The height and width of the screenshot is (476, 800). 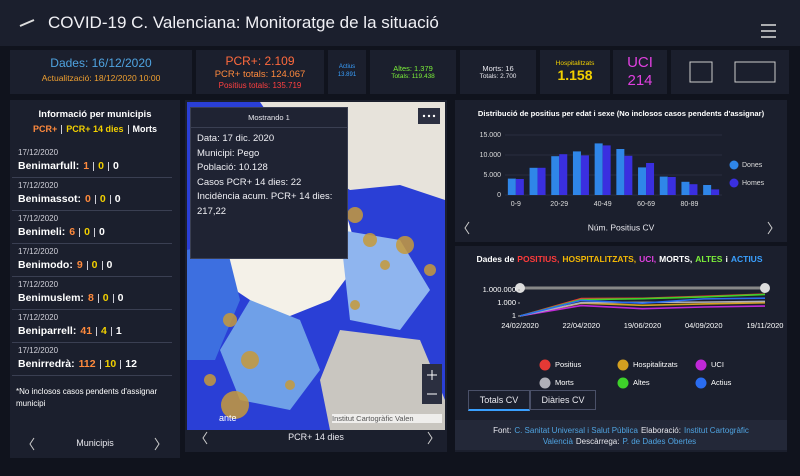 I want to click on x-tick-label: 40-49, so click(x=603, y=204).